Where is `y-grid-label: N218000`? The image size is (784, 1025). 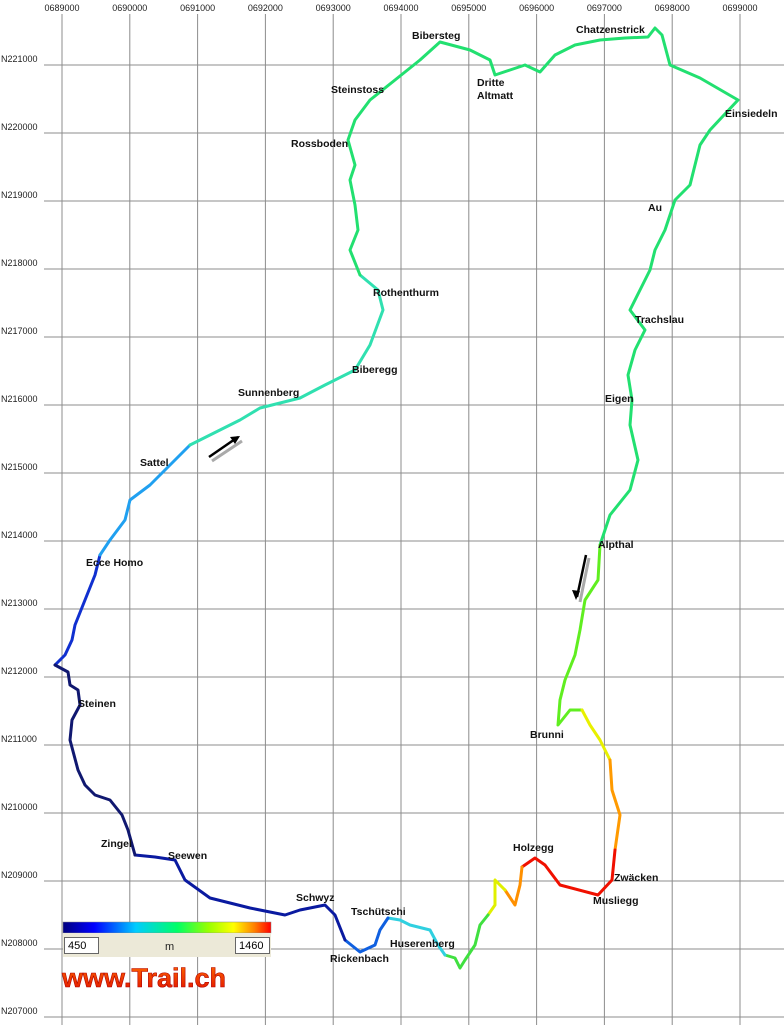
y-grid-label: N218000 is located at coordinates (19, 263).